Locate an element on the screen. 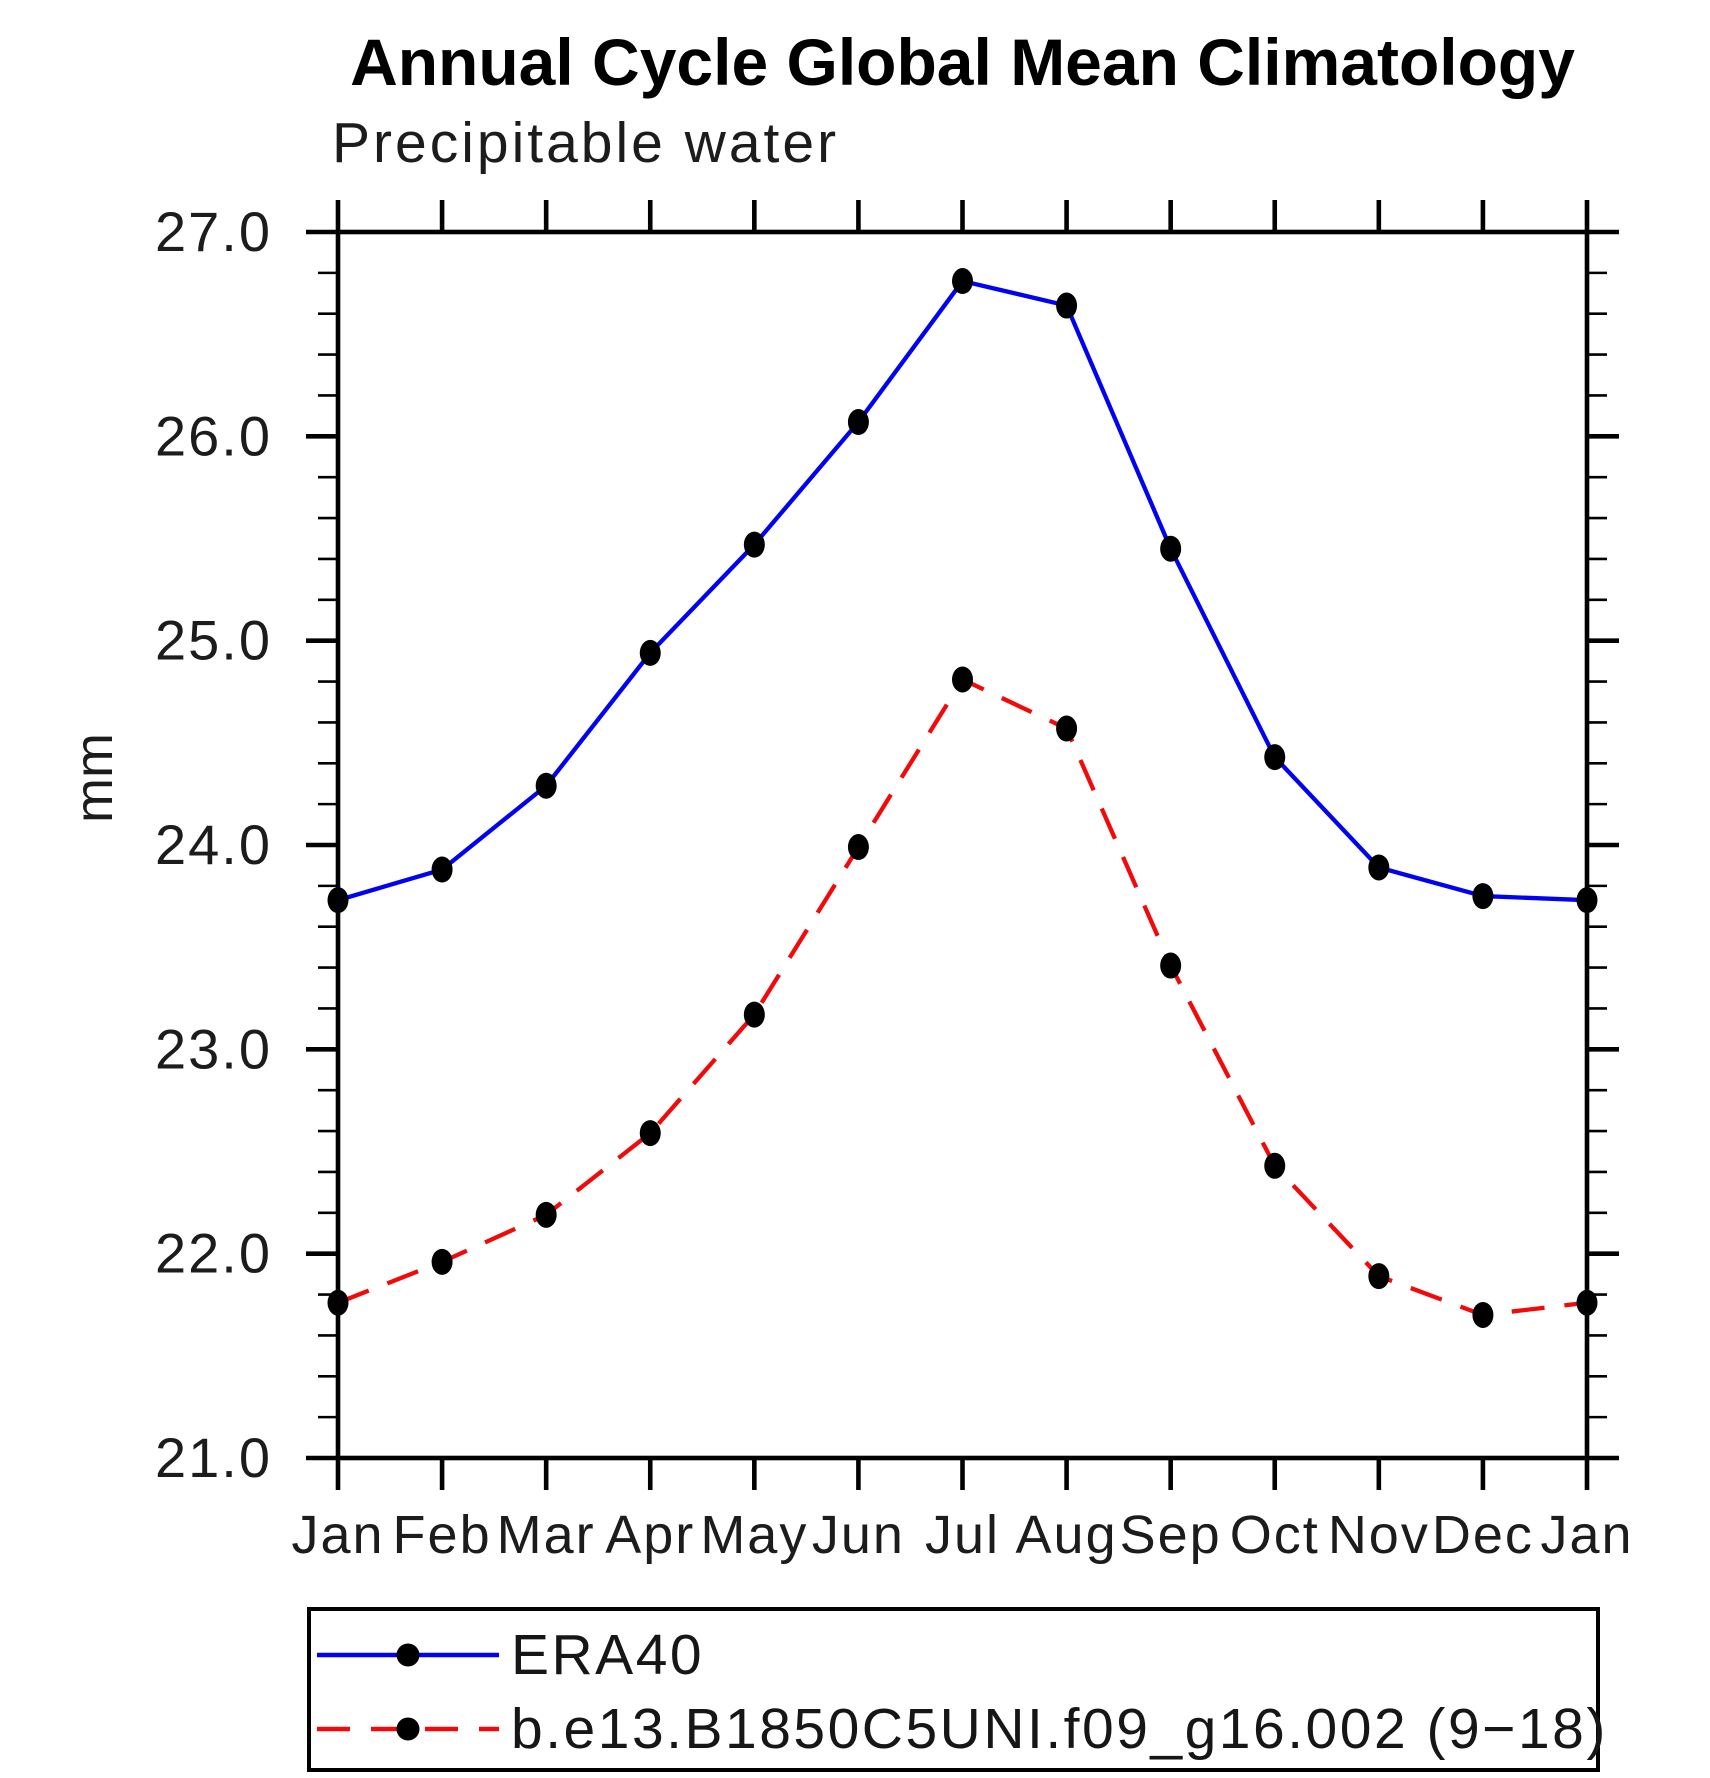 The height and width of the screenshot is (1778, 1710). legend: ERA40 b.e13.B1850C5UNI.f09_g16.002 (9−18) is located at coordinates (956, 1689).